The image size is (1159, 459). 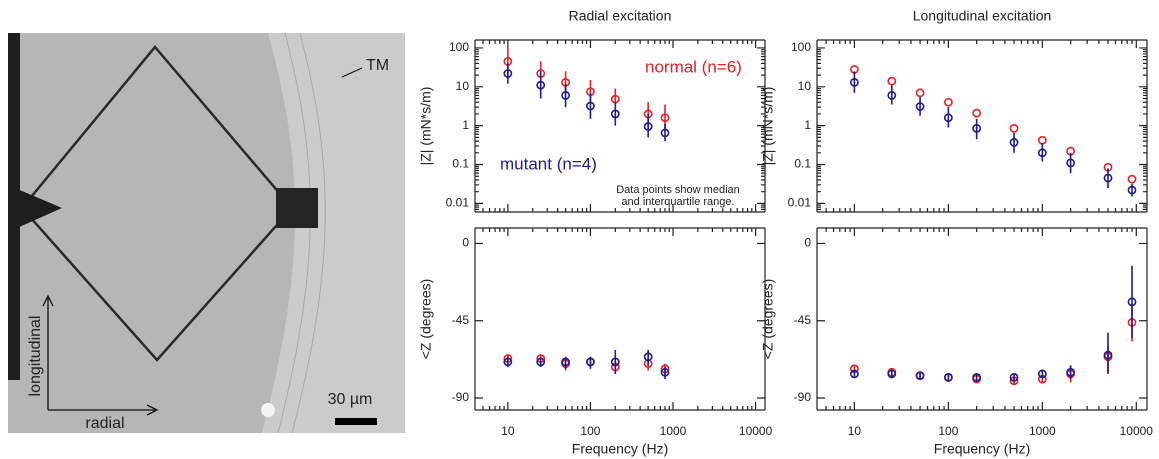 I want to click on legend-label: normal (n=6), so click(x=693, y=66).